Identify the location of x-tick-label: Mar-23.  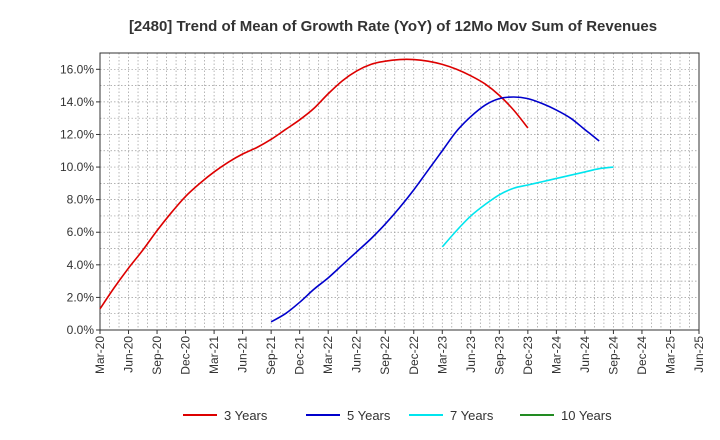
(442, 355).